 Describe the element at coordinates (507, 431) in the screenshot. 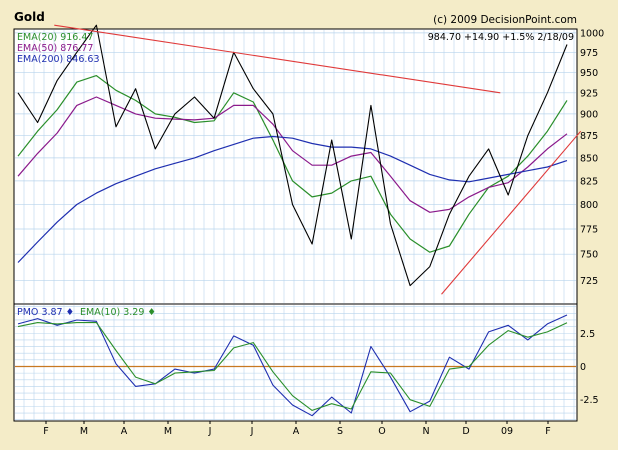

I see `x-tick-label: 09` at that location.